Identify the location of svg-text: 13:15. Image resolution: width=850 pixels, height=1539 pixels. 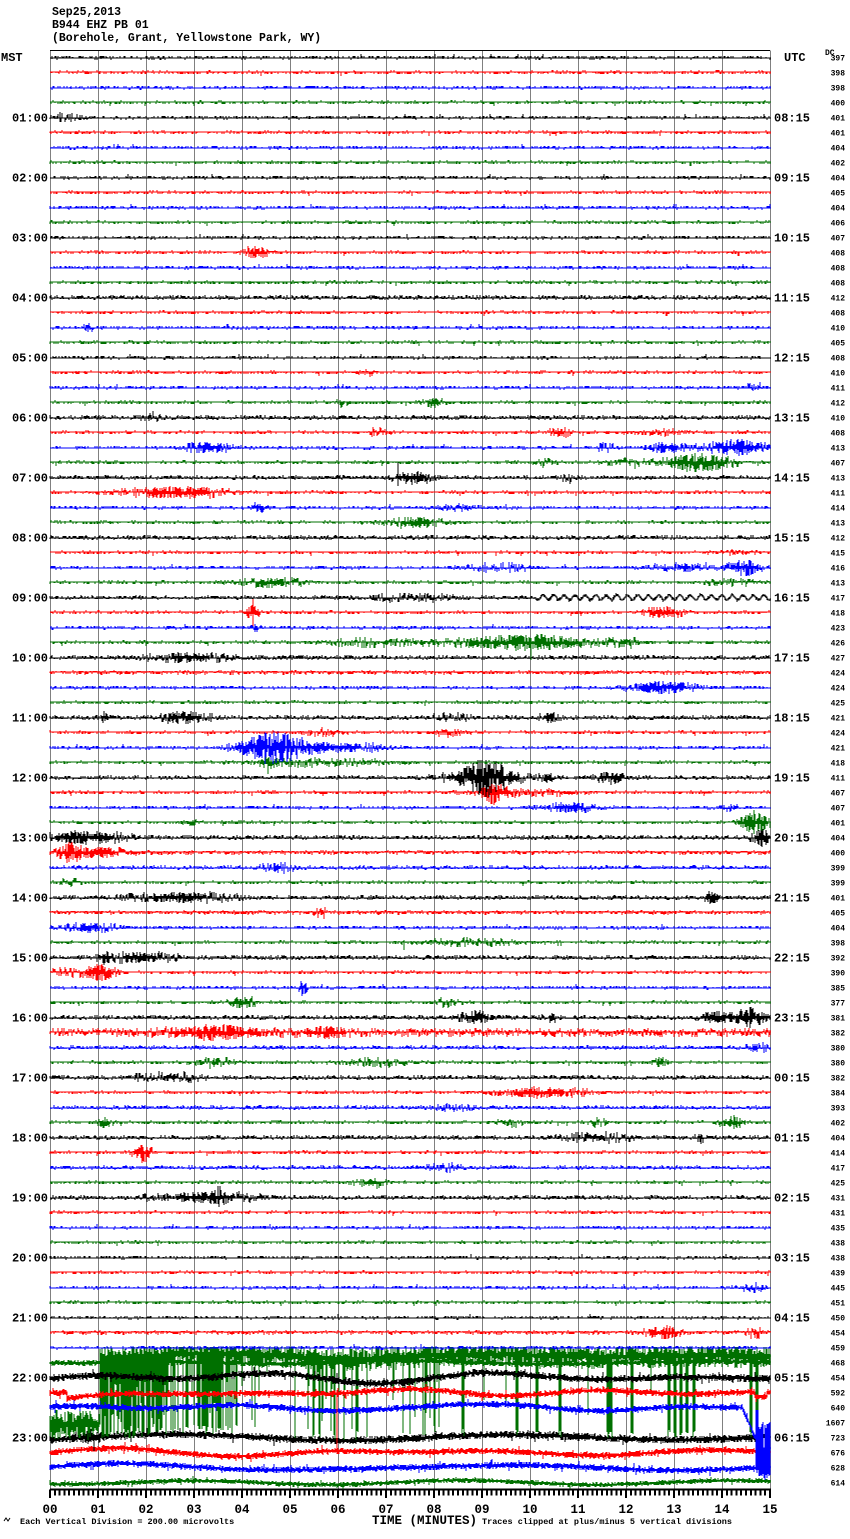
(792, 419).